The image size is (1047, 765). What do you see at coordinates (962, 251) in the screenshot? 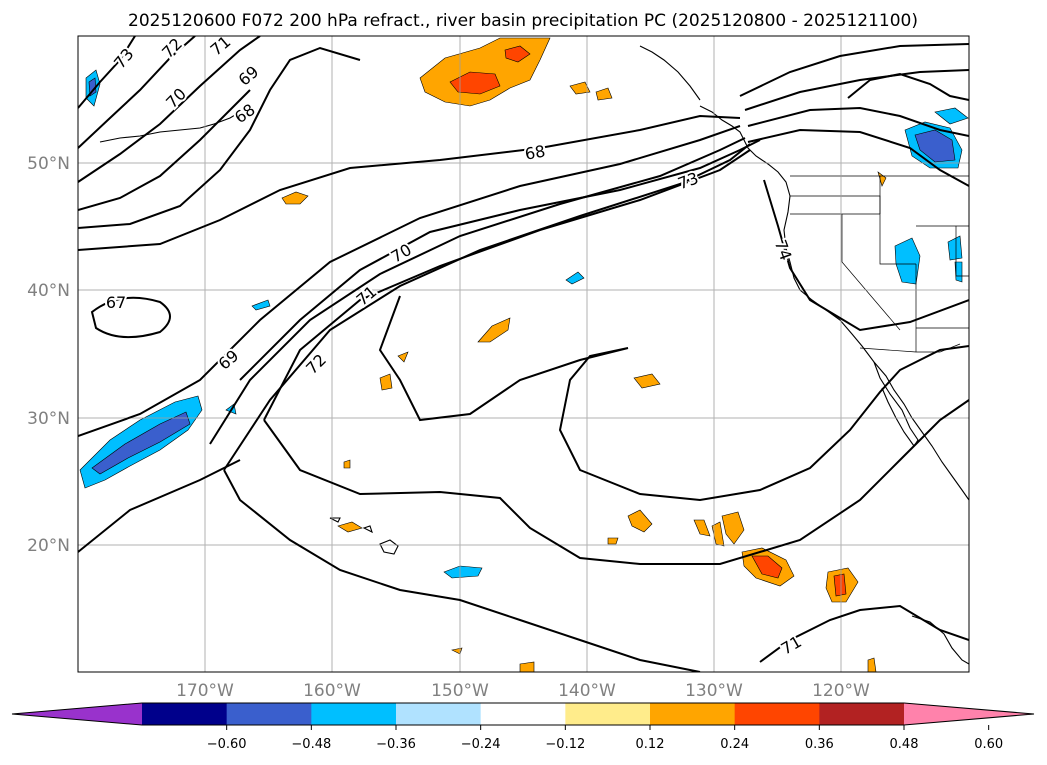
I see `border-east` at bounding box center [962, 251].